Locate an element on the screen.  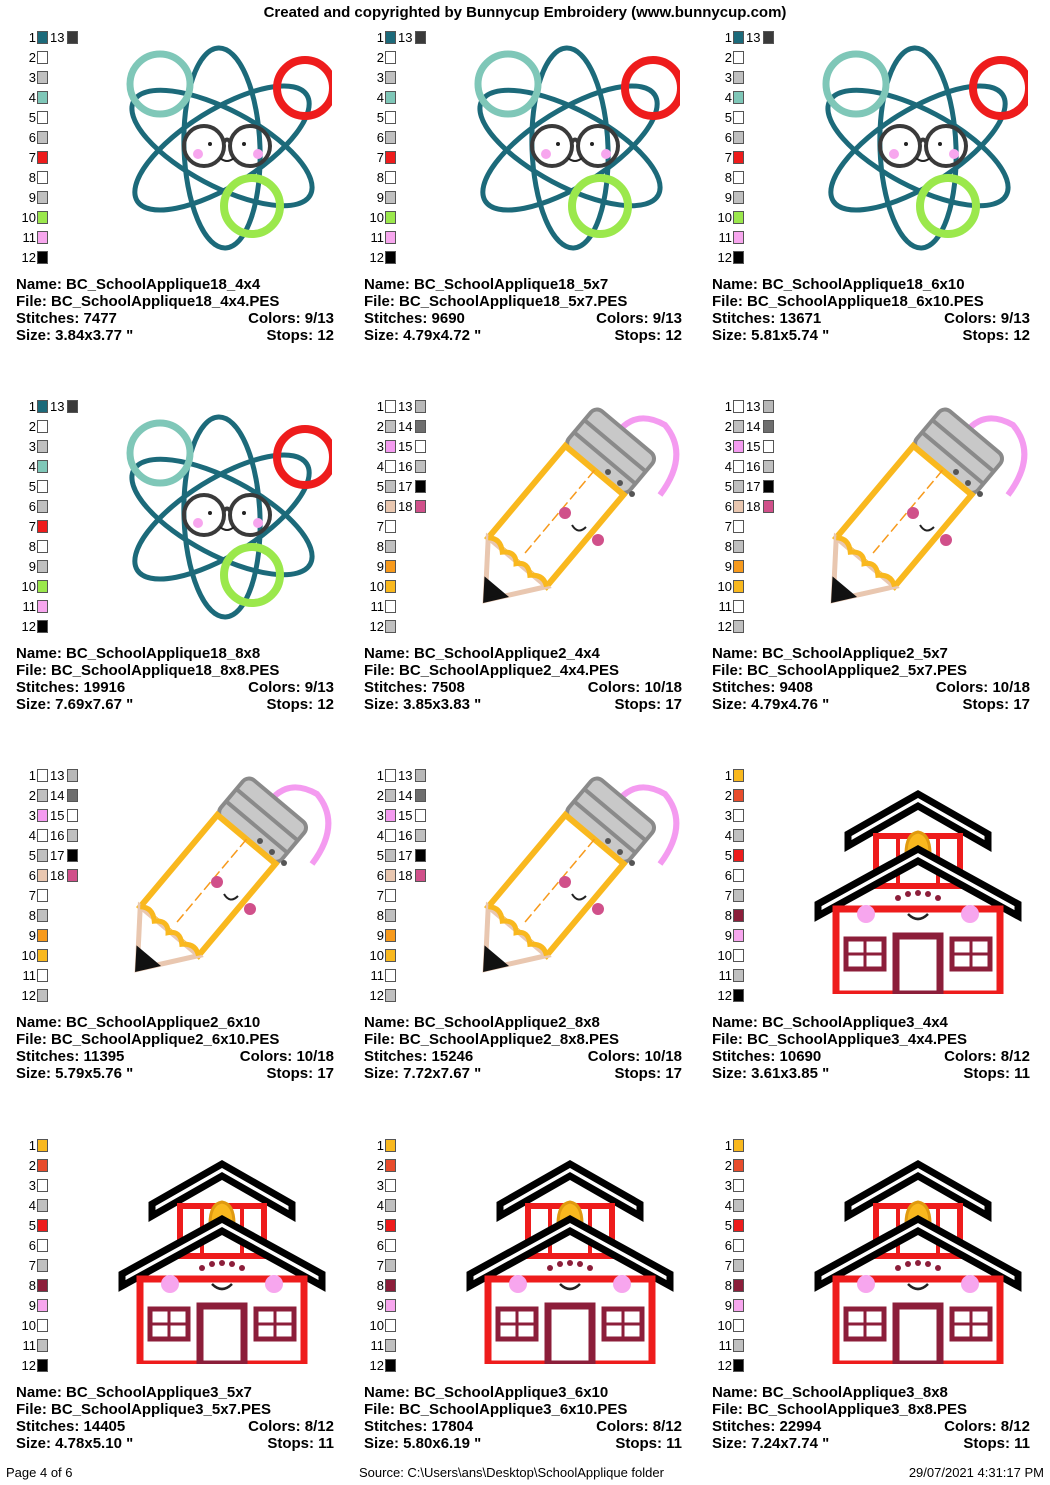
design-file: File: BC_SchoolApplique18_4x4.PES is located at coordinates (148, 301).